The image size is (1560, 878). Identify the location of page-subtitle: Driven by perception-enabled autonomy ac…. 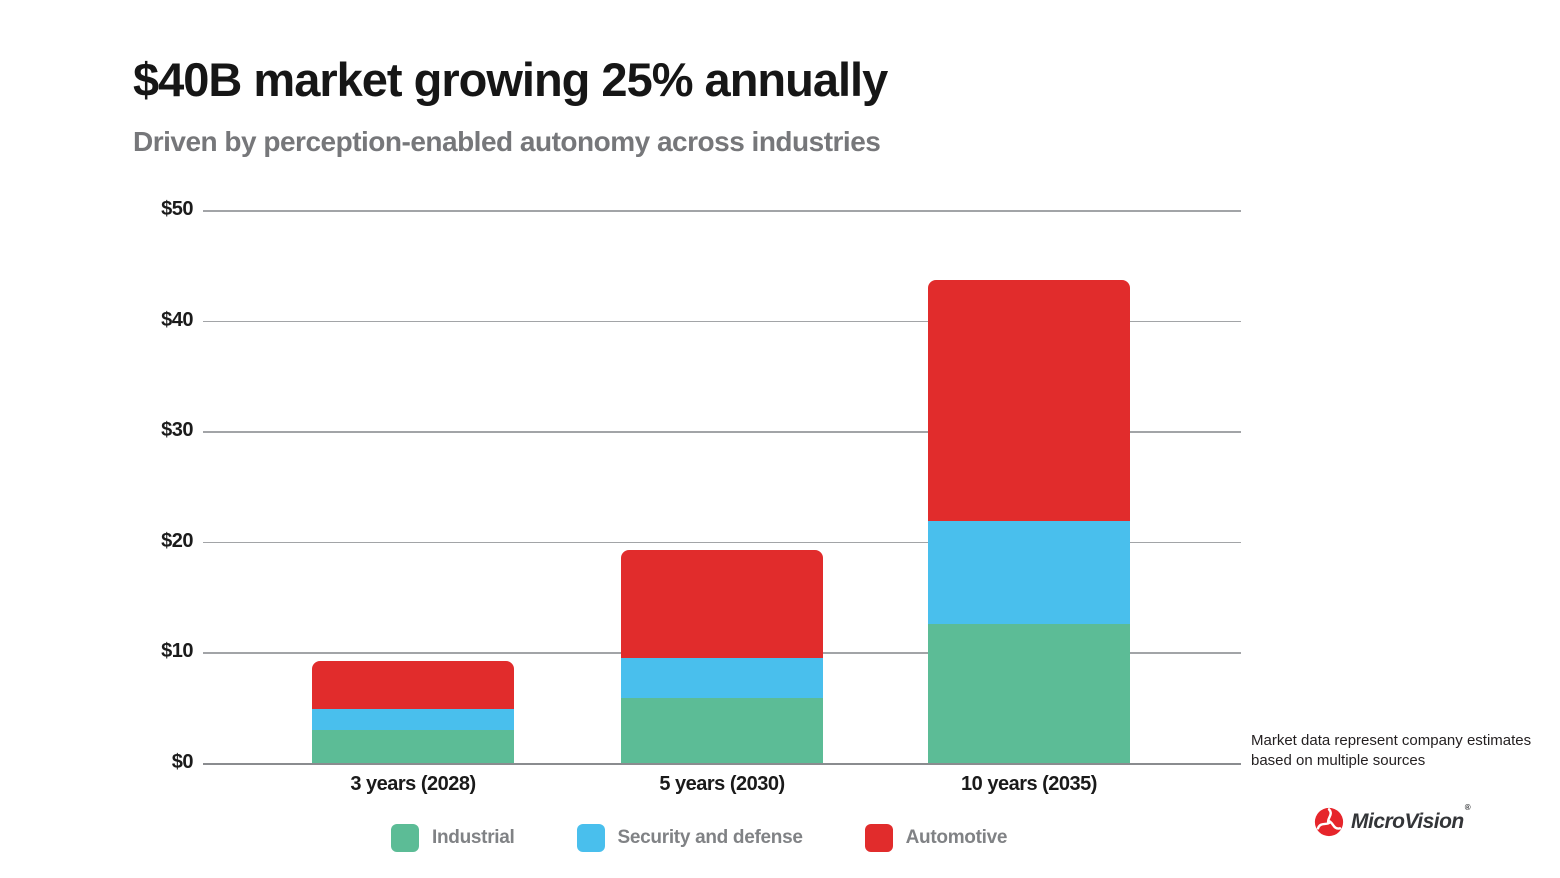
(507, 141).